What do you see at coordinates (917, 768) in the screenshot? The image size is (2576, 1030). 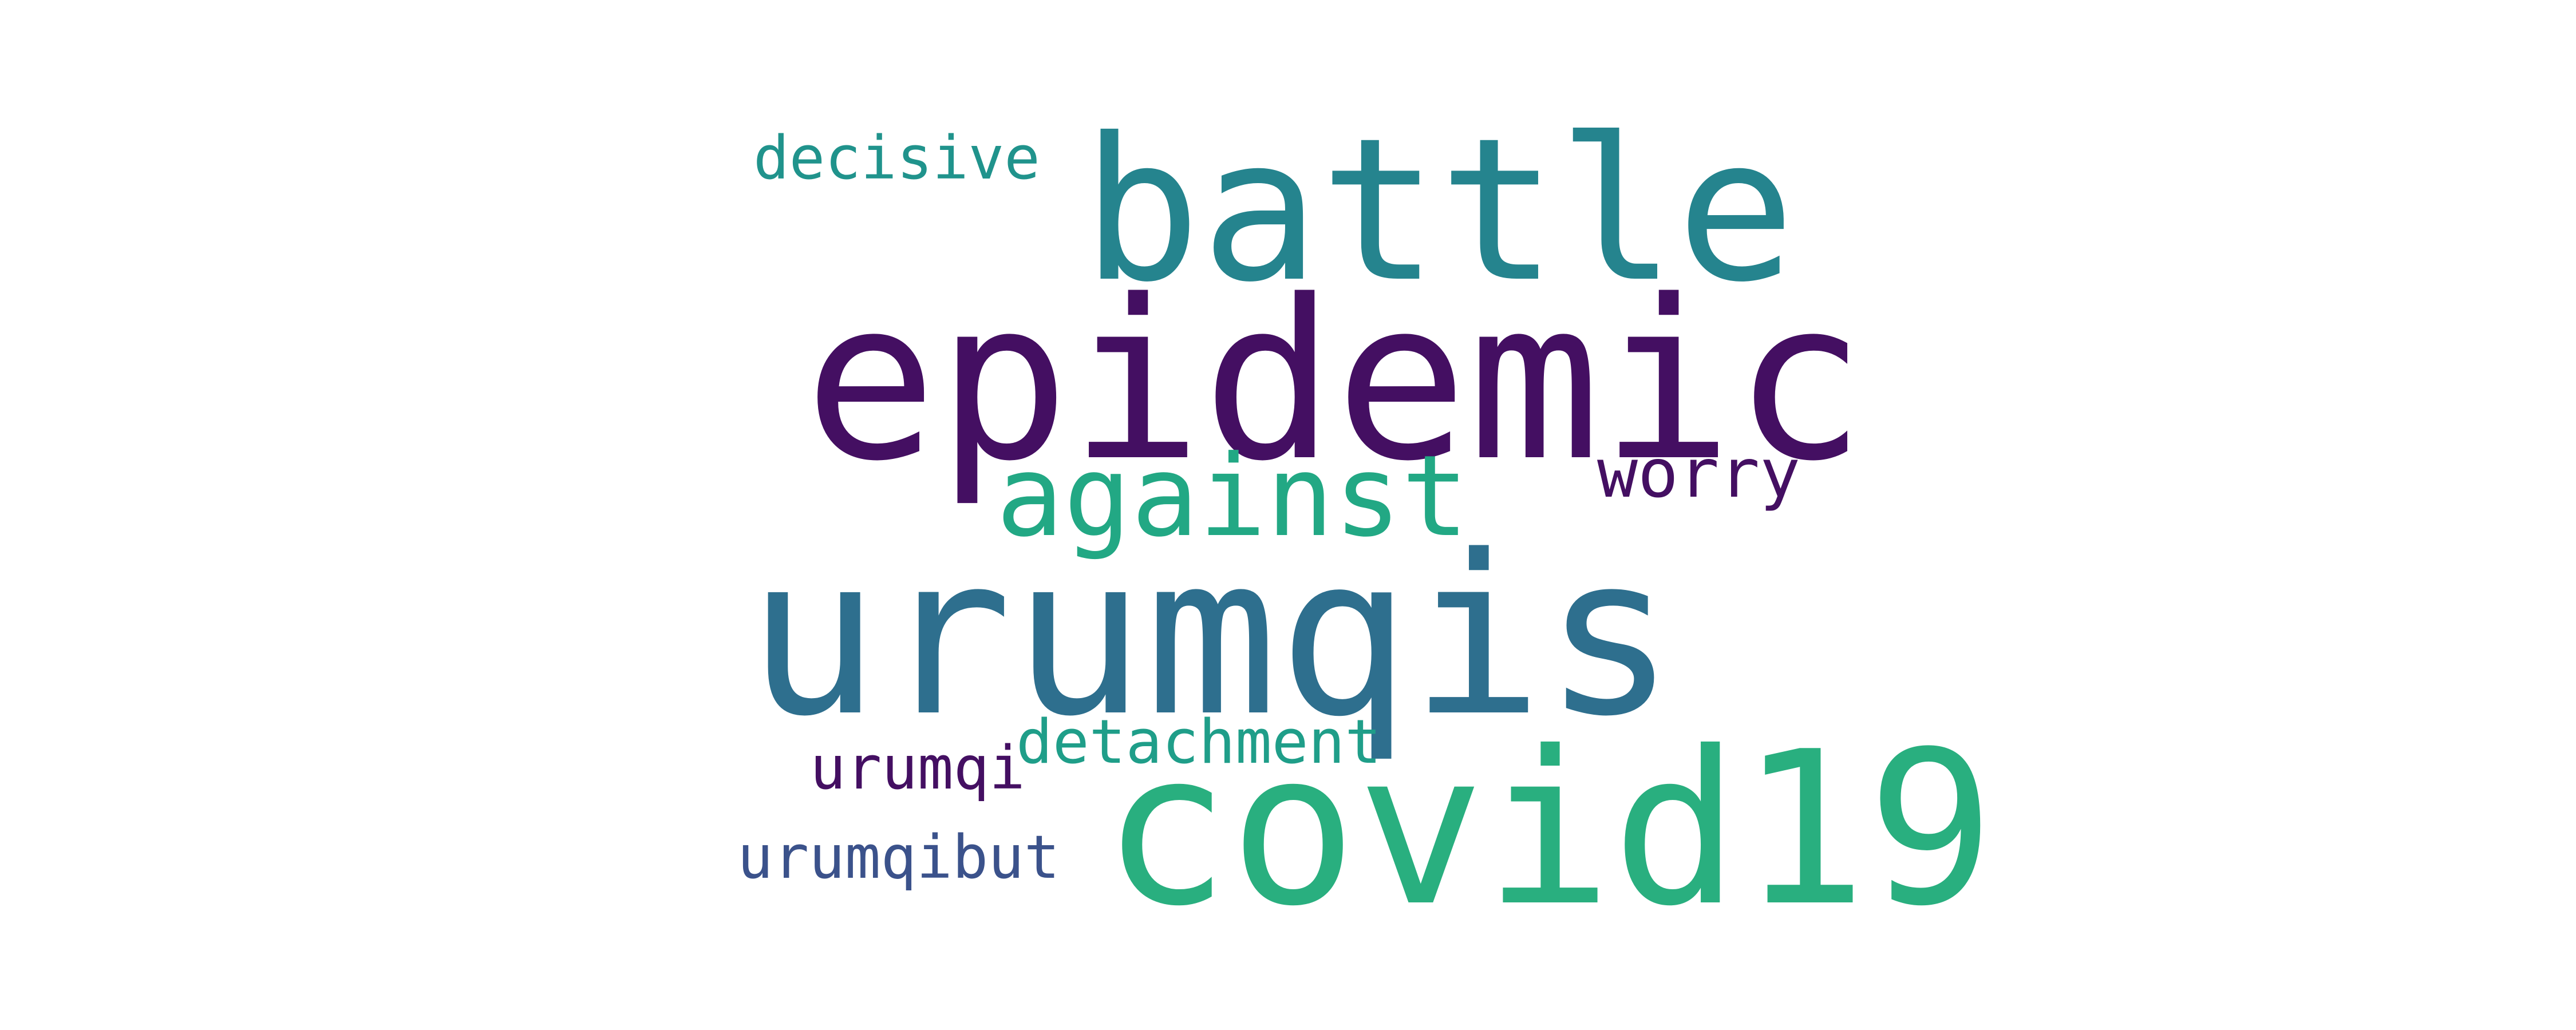 I see `word-urumqi: urumqi` at bounding box center [917, 768].